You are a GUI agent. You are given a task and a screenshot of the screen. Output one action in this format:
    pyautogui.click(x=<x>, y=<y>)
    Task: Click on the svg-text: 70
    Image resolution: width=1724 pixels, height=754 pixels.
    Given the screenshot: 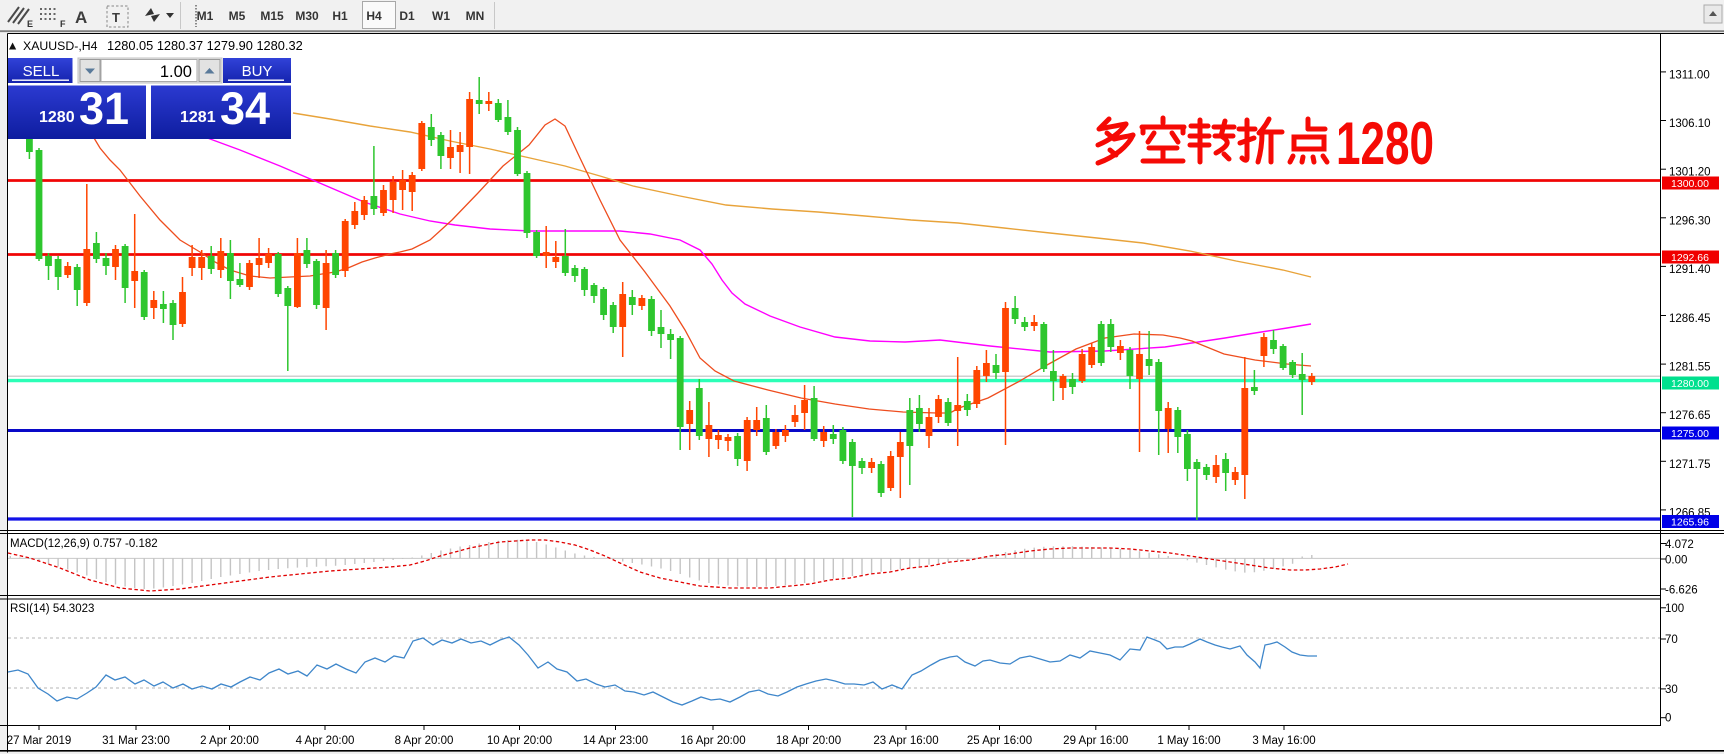 What is the action you would take?
    pyautogui.click(x=1671, y=640)
    